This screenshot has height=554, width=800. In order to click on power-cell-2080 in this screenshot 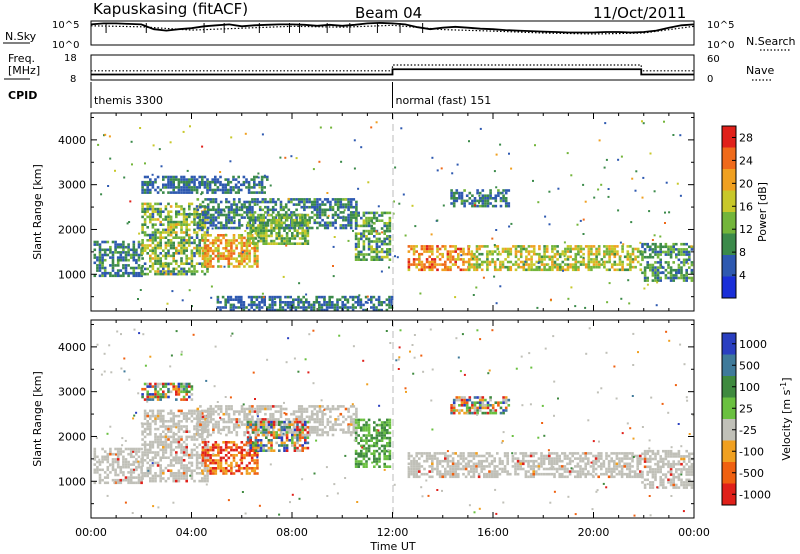, I will do `click(511, 249)`.